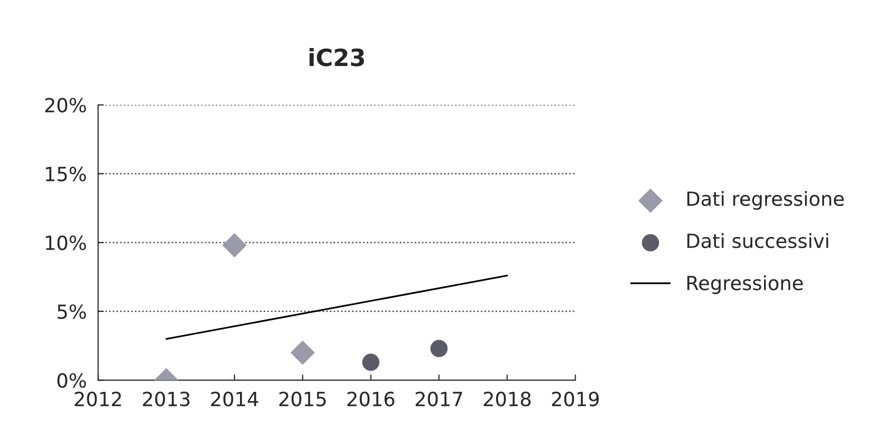  Describe the element at coordinates (66, 174) in the screenshot. I see `y-tick-label: 15%` at that location.